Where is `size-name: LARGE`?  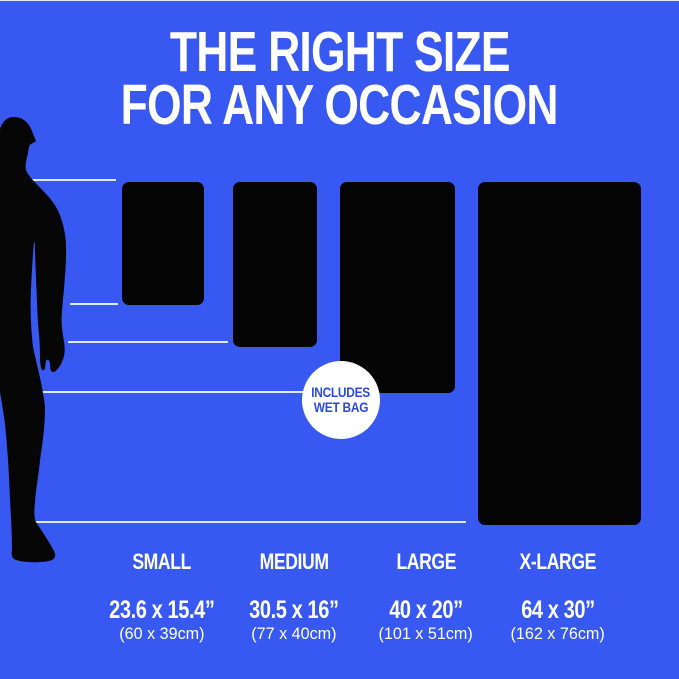
size-name: LARGE is located at coordinates (426, 561).